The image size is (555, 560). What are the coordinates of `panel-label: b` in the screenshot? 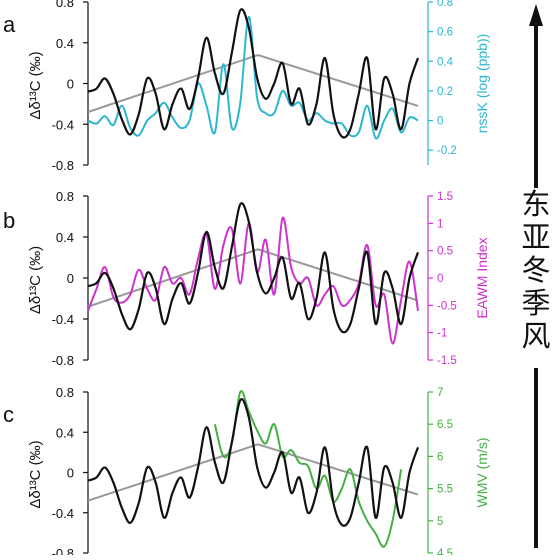 It's located at (9, 220).